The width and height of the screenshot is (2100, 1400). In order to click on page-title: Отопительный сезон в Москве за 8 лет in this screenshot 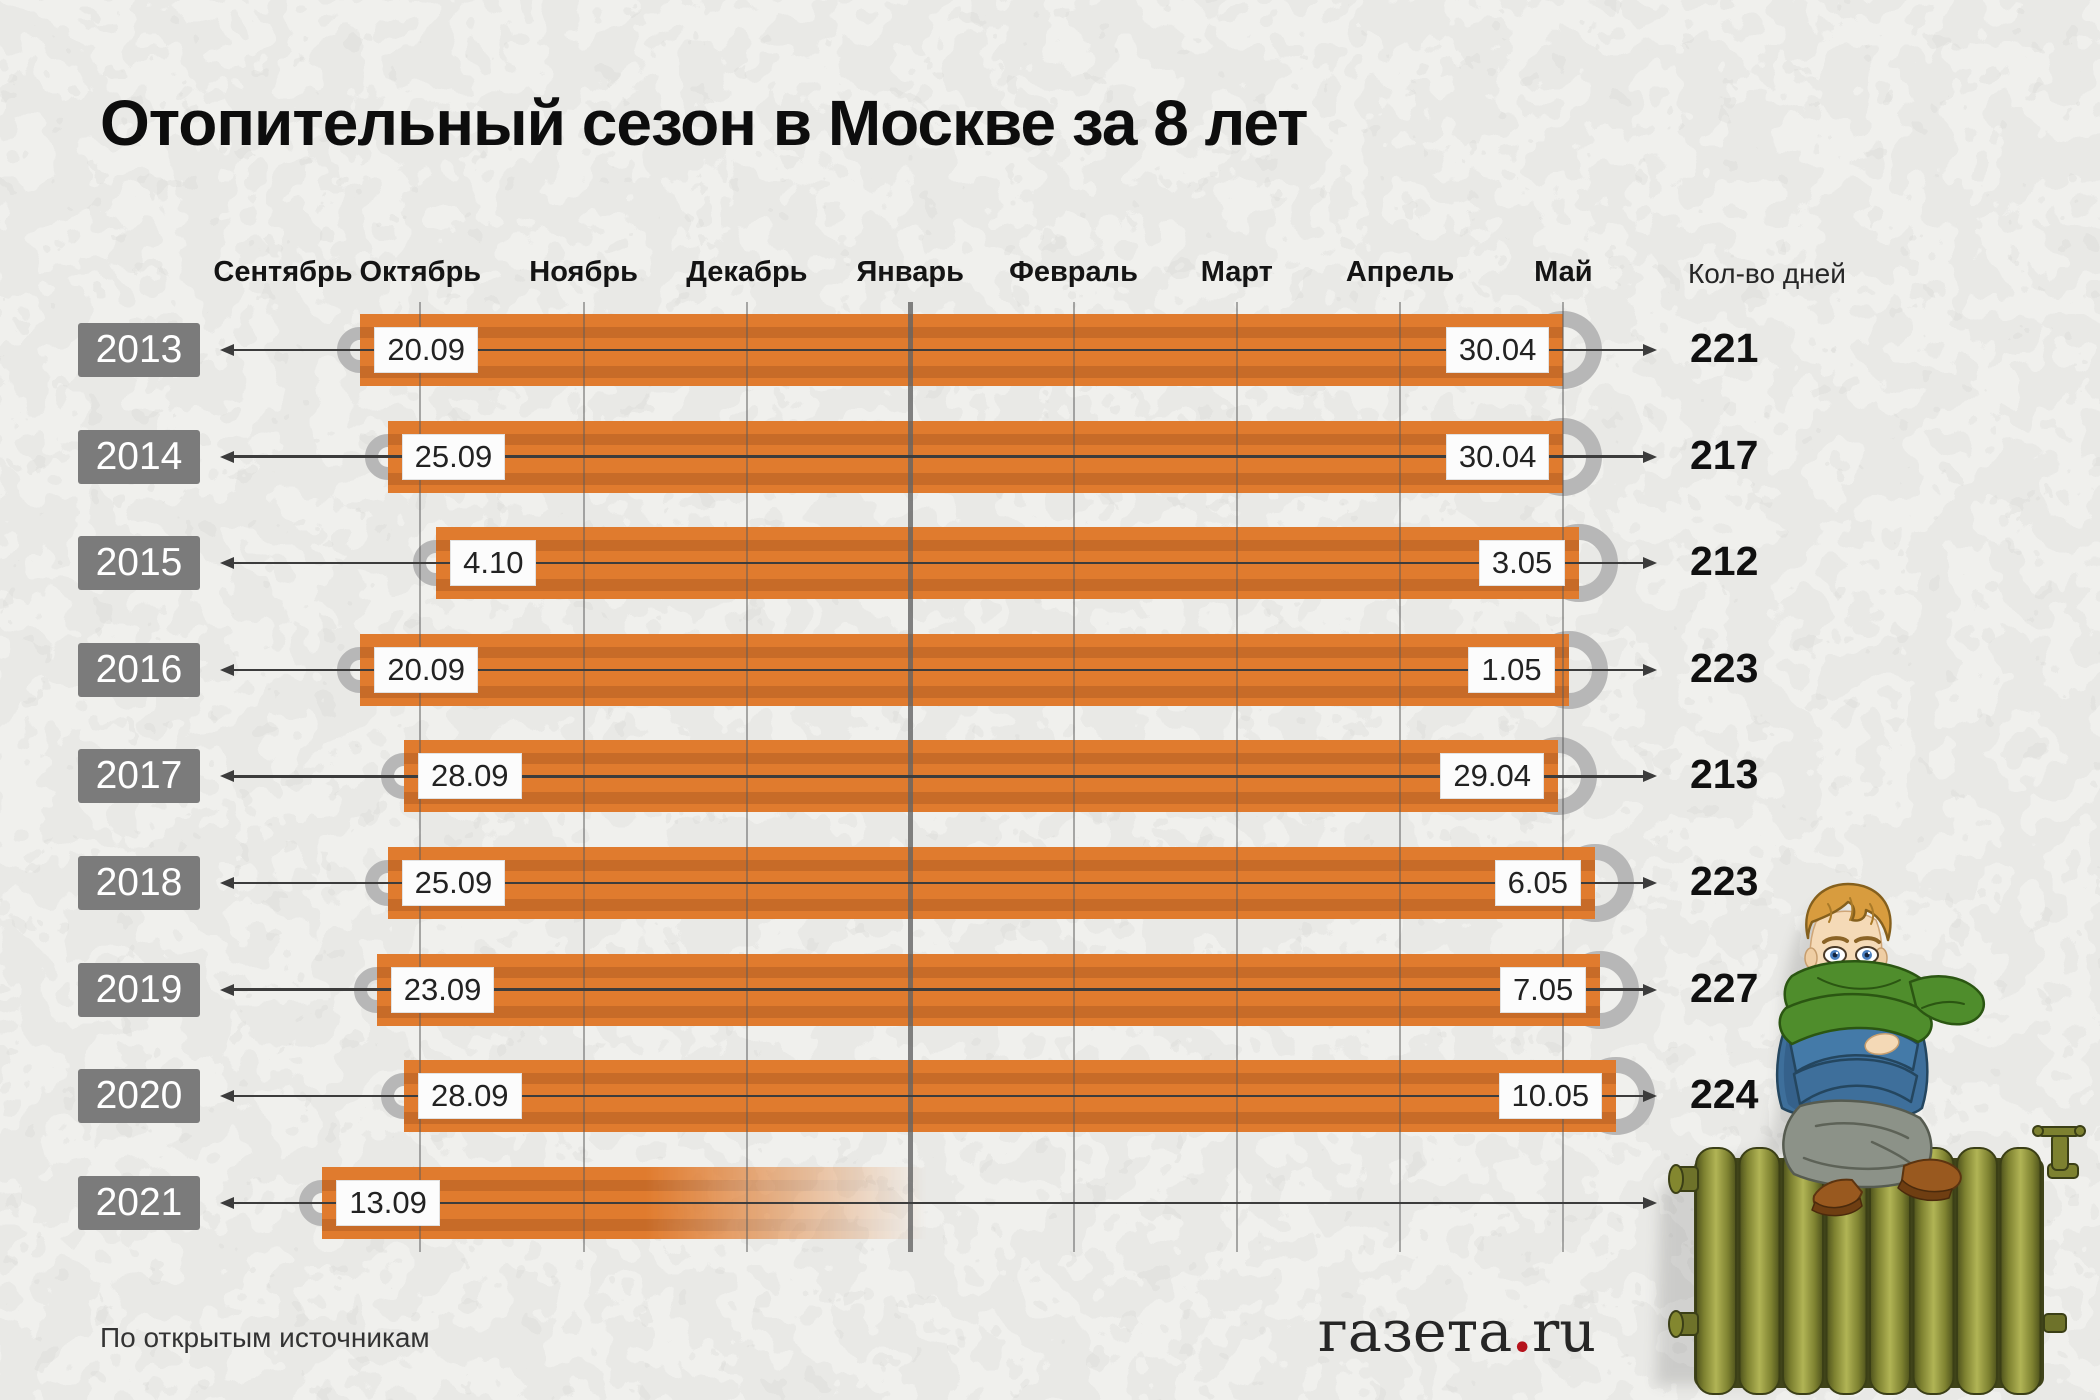, I will do `click(704, 123)`.